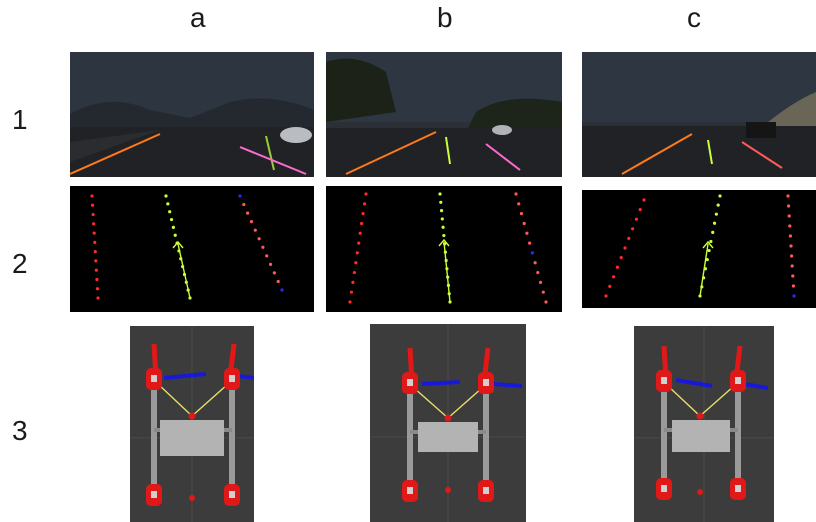 Image resolution: width=816 pixels, height=522 pixels. What do you see at coordinates (198, 17) in the screenshot?
I see `column-label-a: a` at bounding box center [198, 17].